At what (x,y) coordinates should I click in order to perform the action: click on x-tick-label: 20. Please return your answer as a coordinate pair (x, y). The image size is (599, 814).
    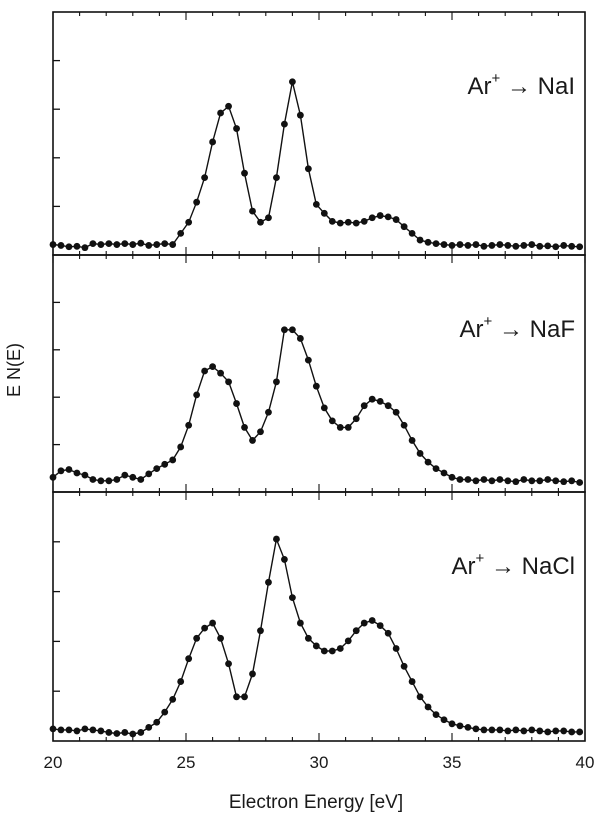
    Looking at the image, I should click on (53, 762).